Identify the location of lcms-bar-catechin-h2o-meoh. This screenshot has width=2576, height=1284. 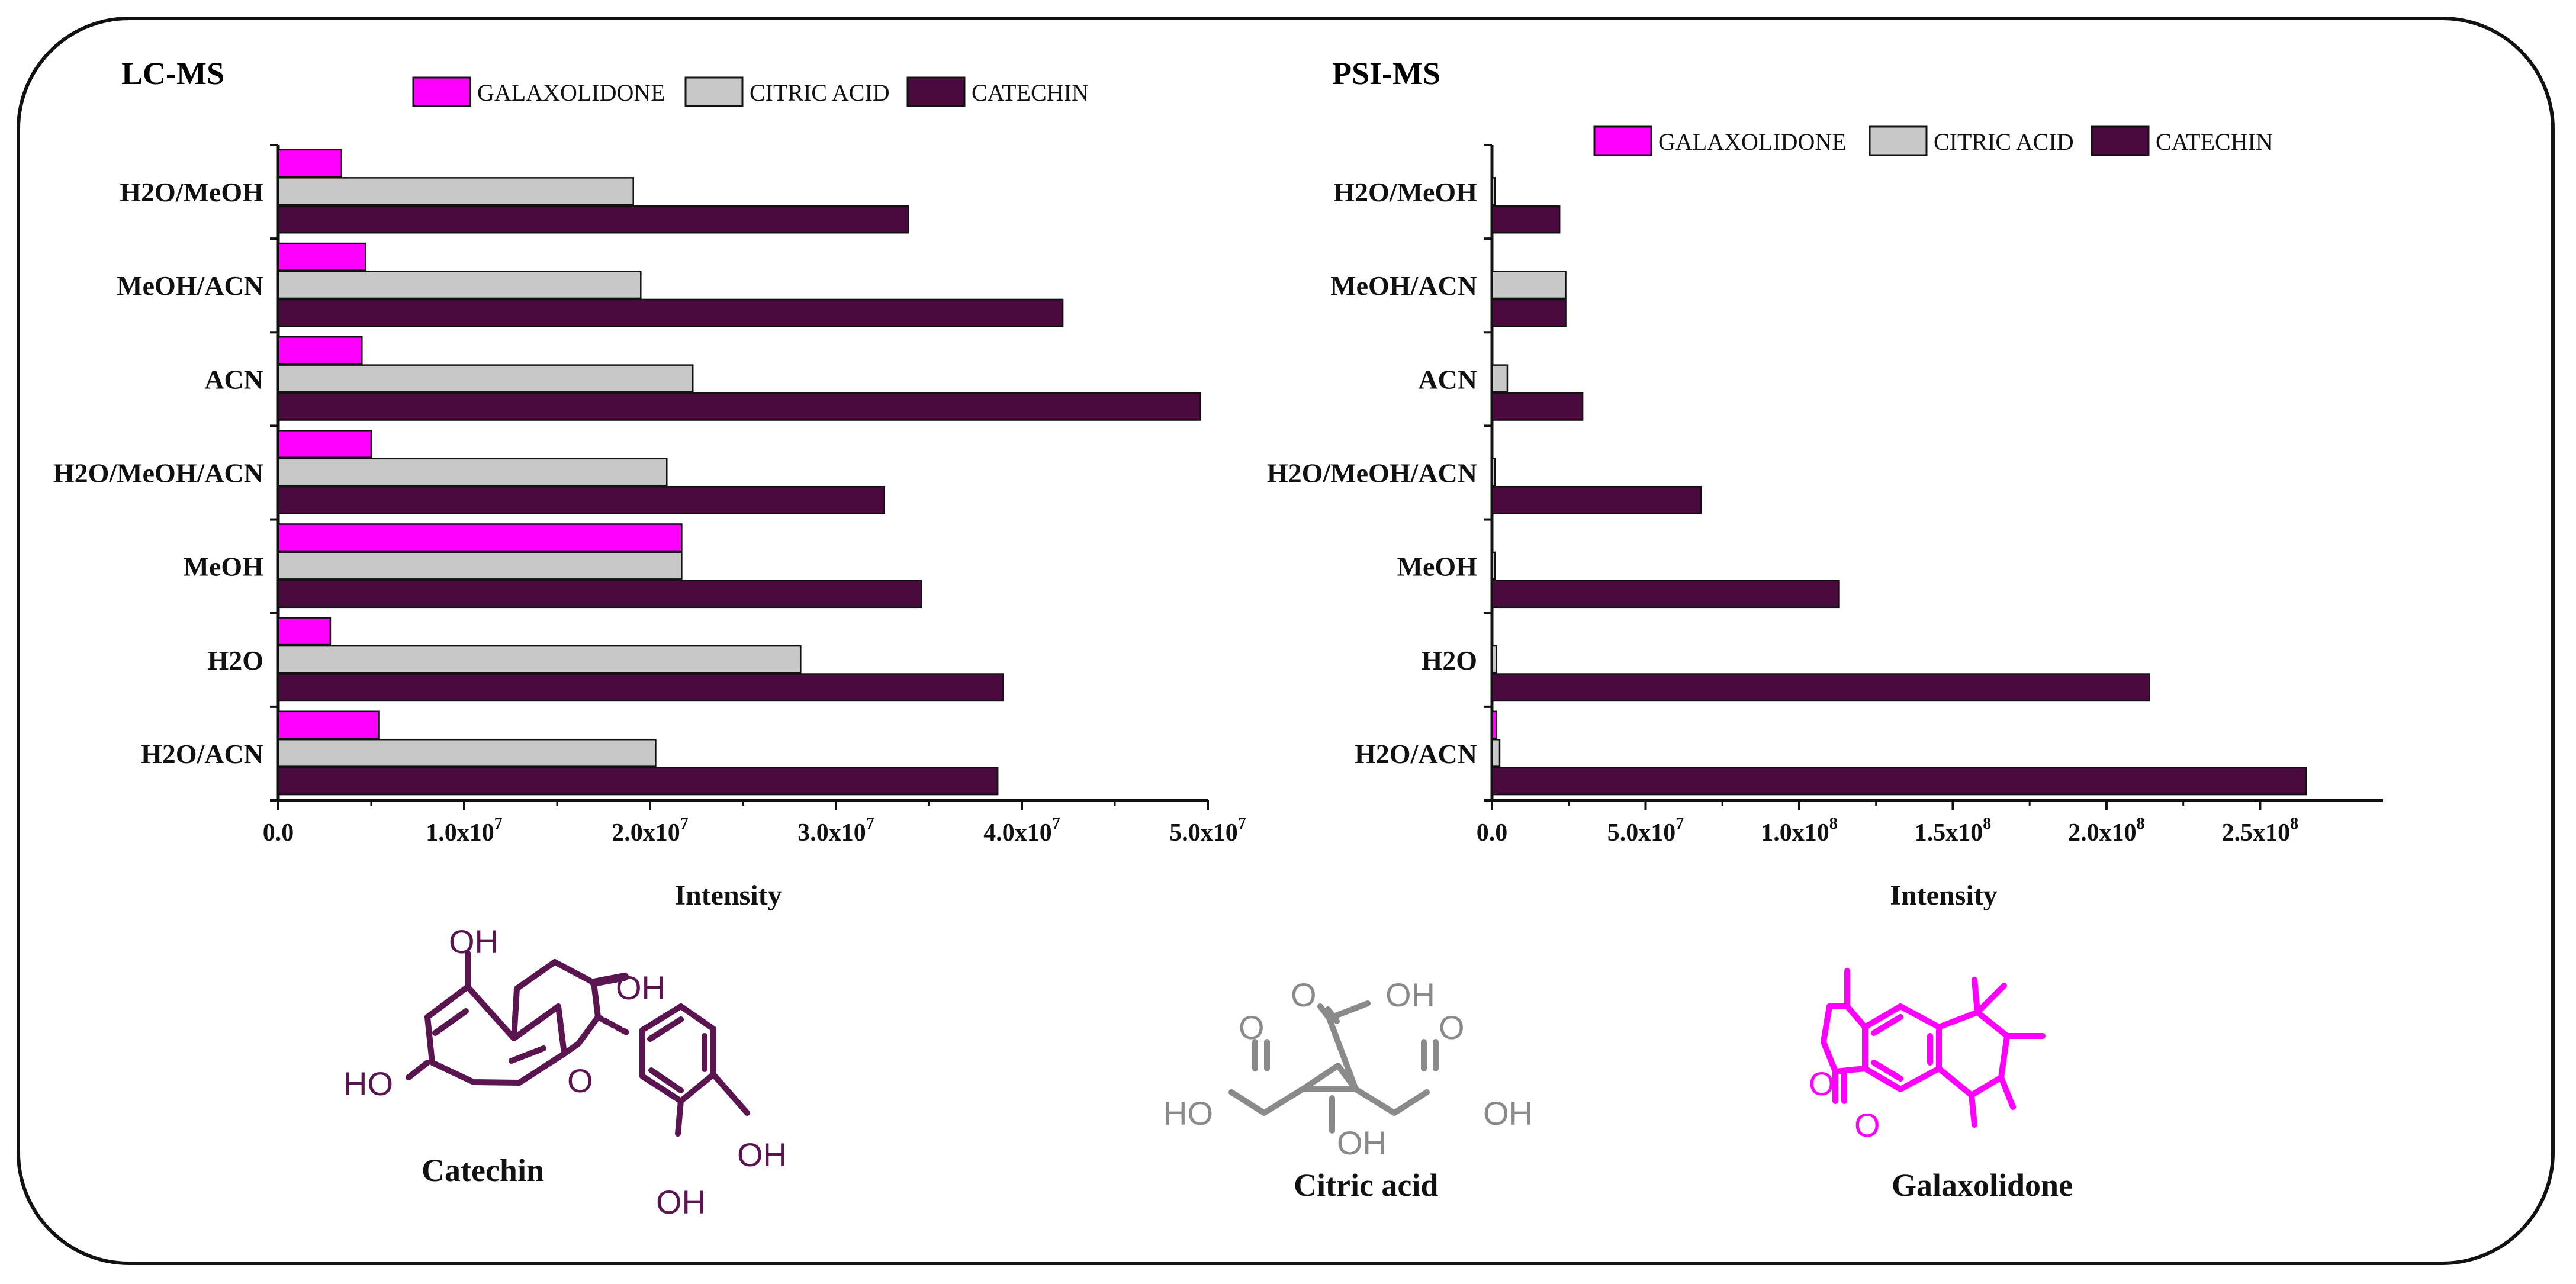
(593, 219).